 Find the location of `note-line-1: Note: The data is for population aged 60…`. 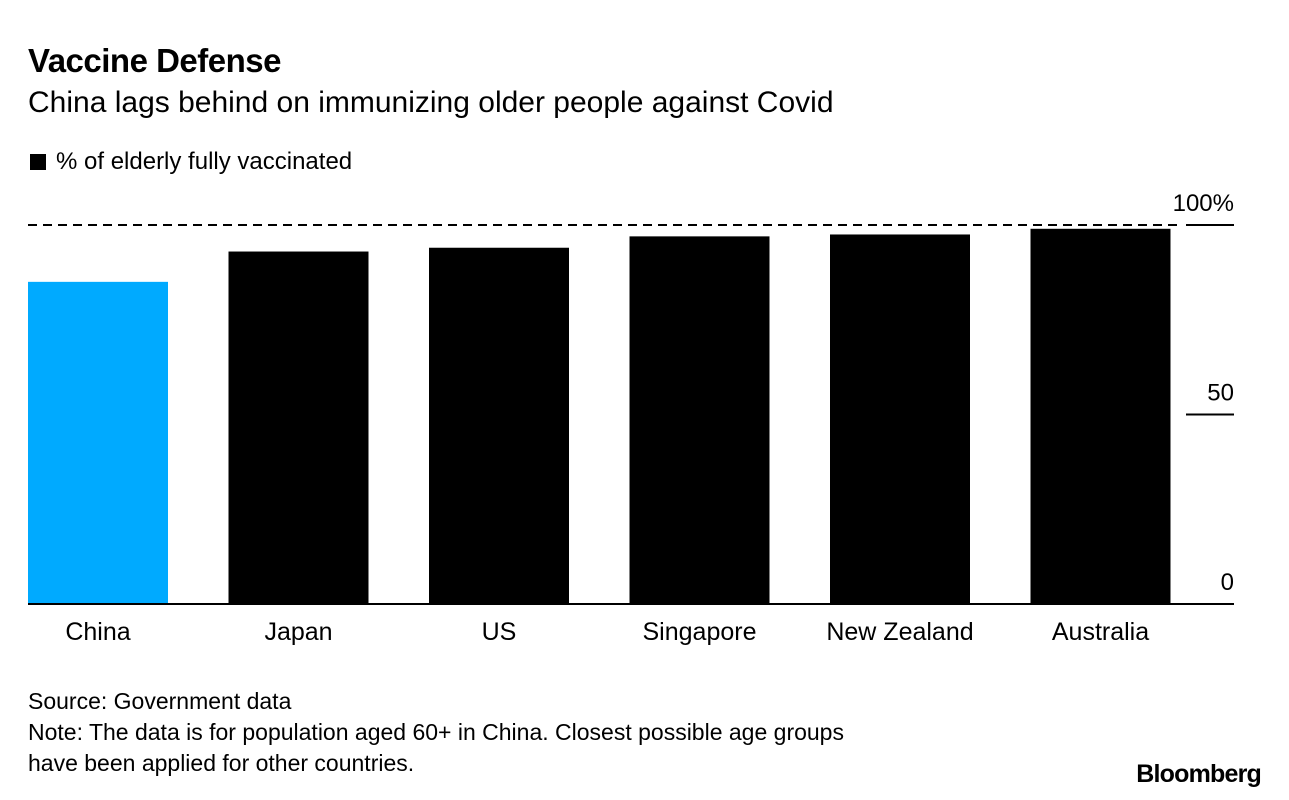

note-line-1: Note: The data is for population aged 60… is located at coordinates (436, 732).